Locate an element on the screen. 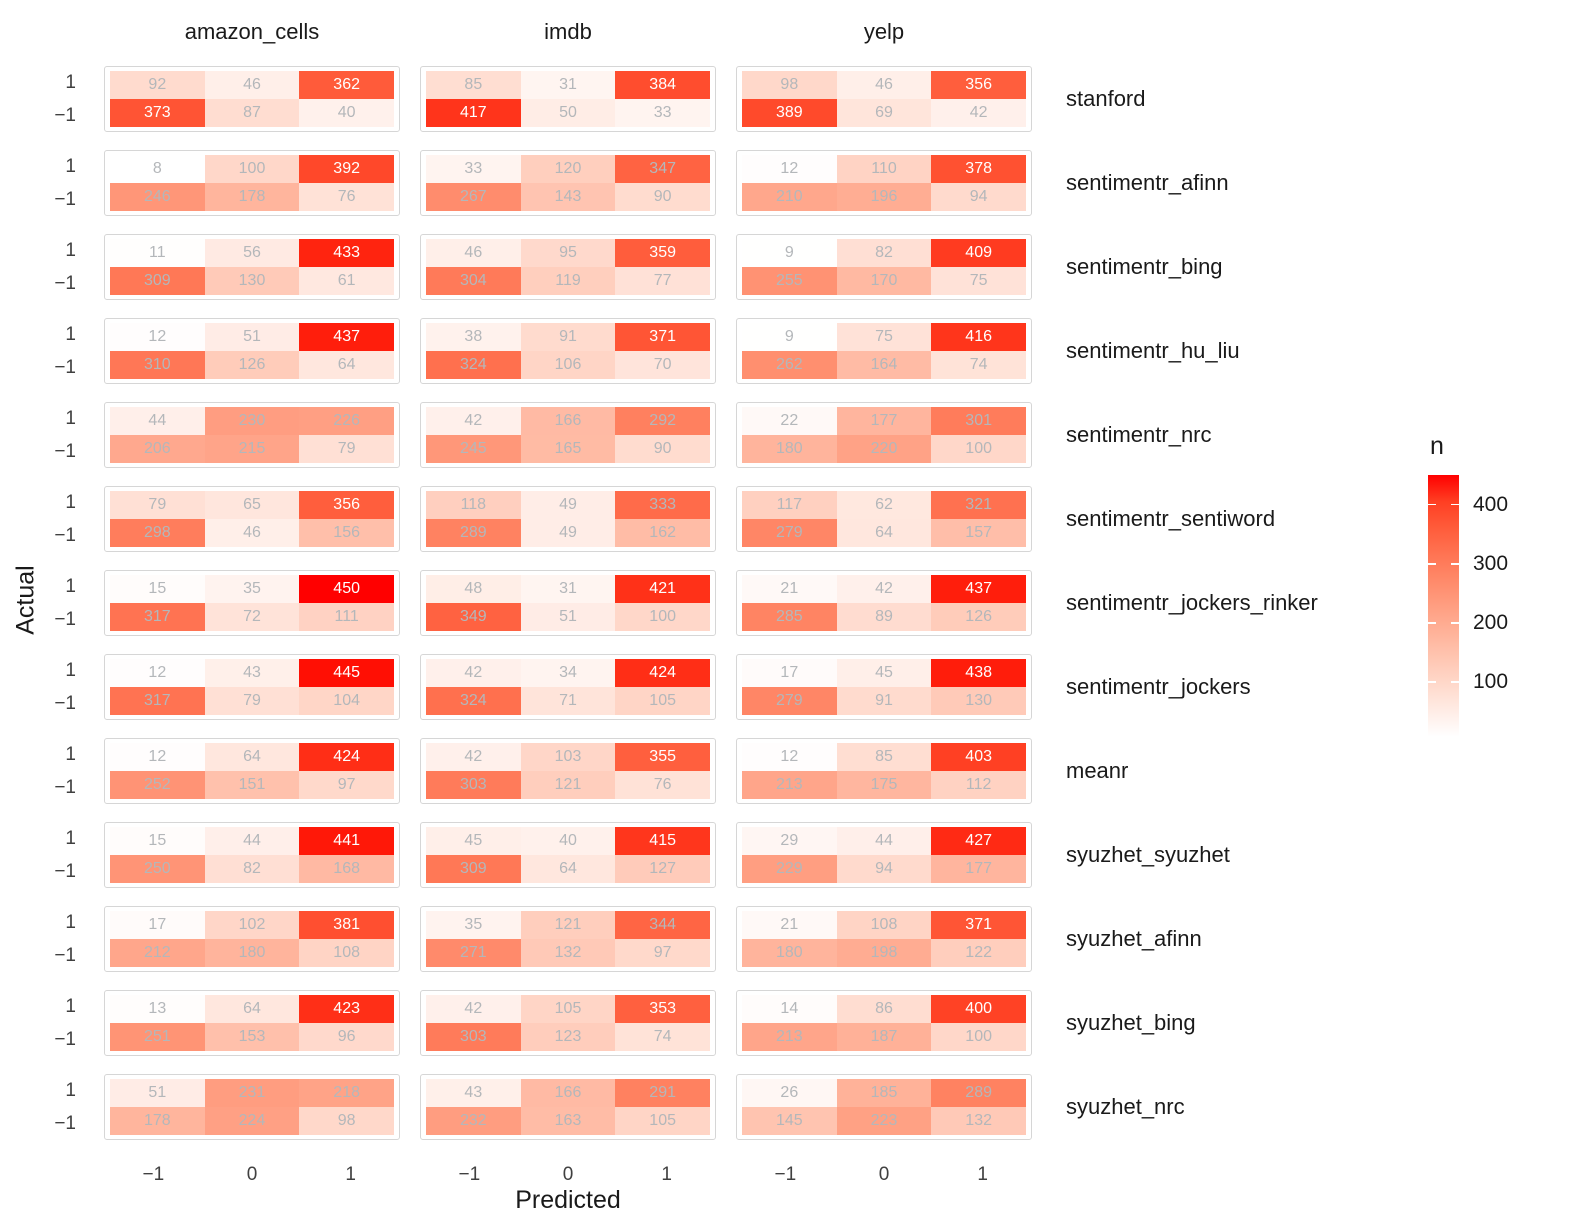  heatmap-cell: 29 is located at coordinates (789, 841).